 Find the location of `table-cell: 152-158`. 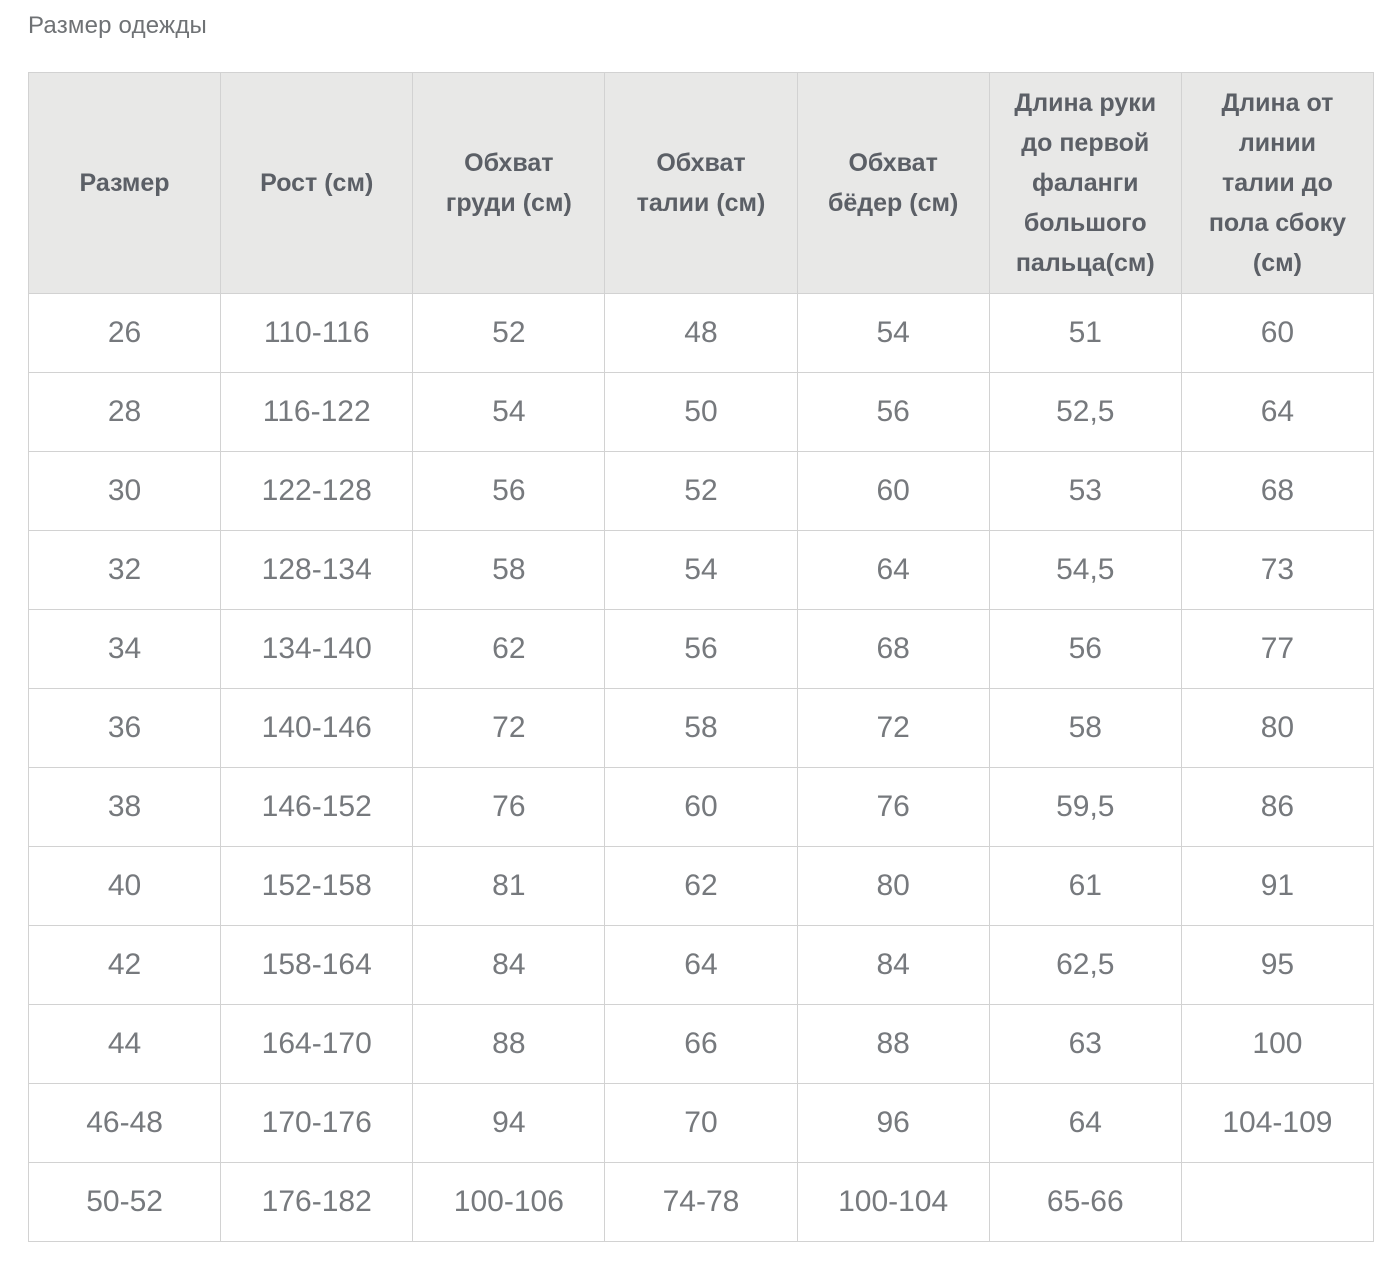

table-cell: 152-158 is located at coordinates (317, 886).